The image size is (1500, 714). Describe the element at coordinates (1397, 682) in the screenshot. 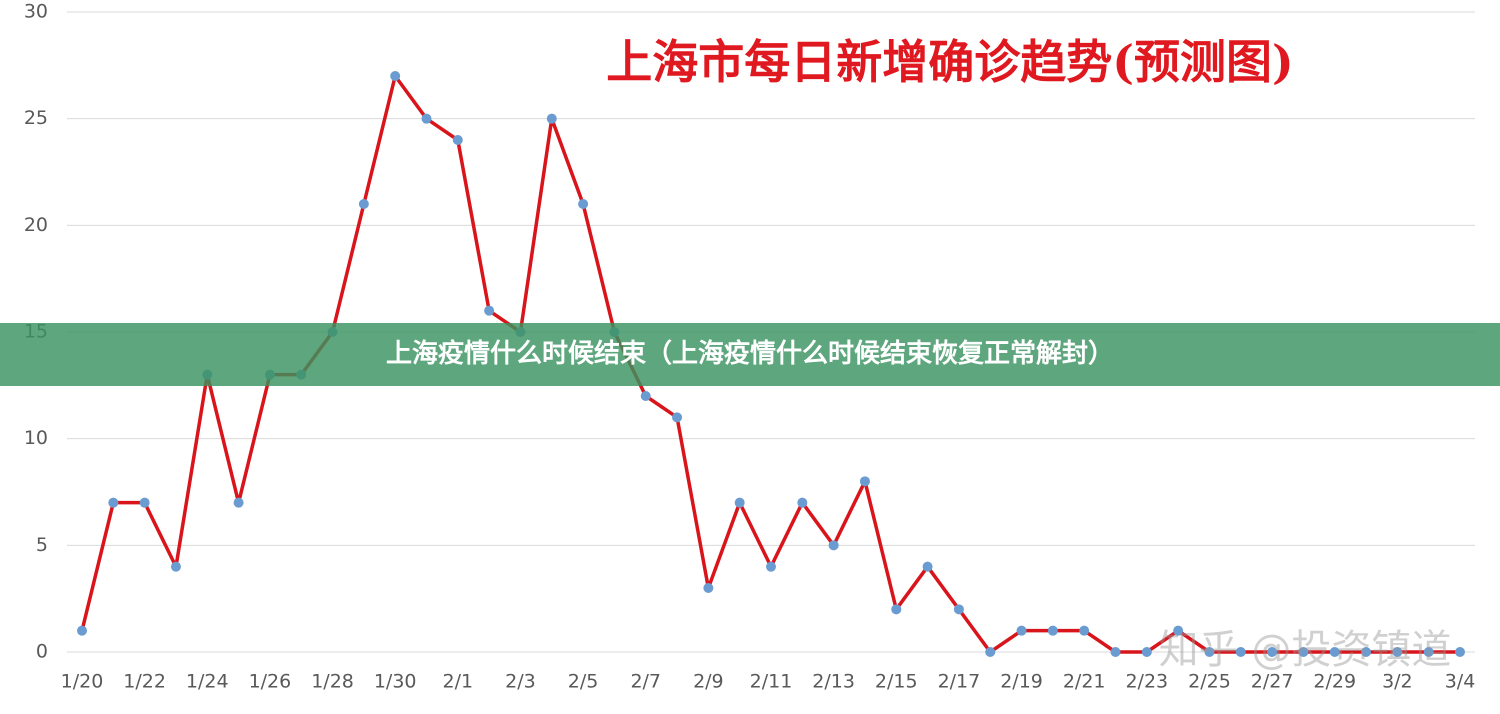

I see `x-tick-label: 3/2` at that location.